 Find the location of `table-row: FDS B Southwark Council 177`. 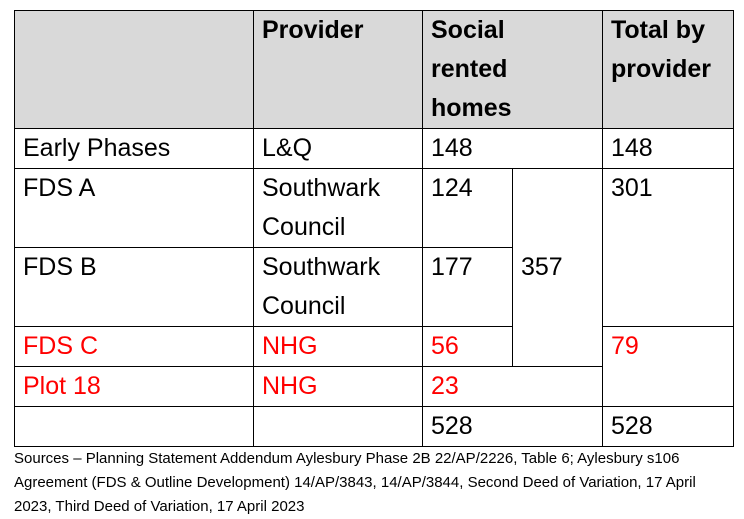

table-row: FDS B Southwark Council 177 is located at coordinates (374, 287).